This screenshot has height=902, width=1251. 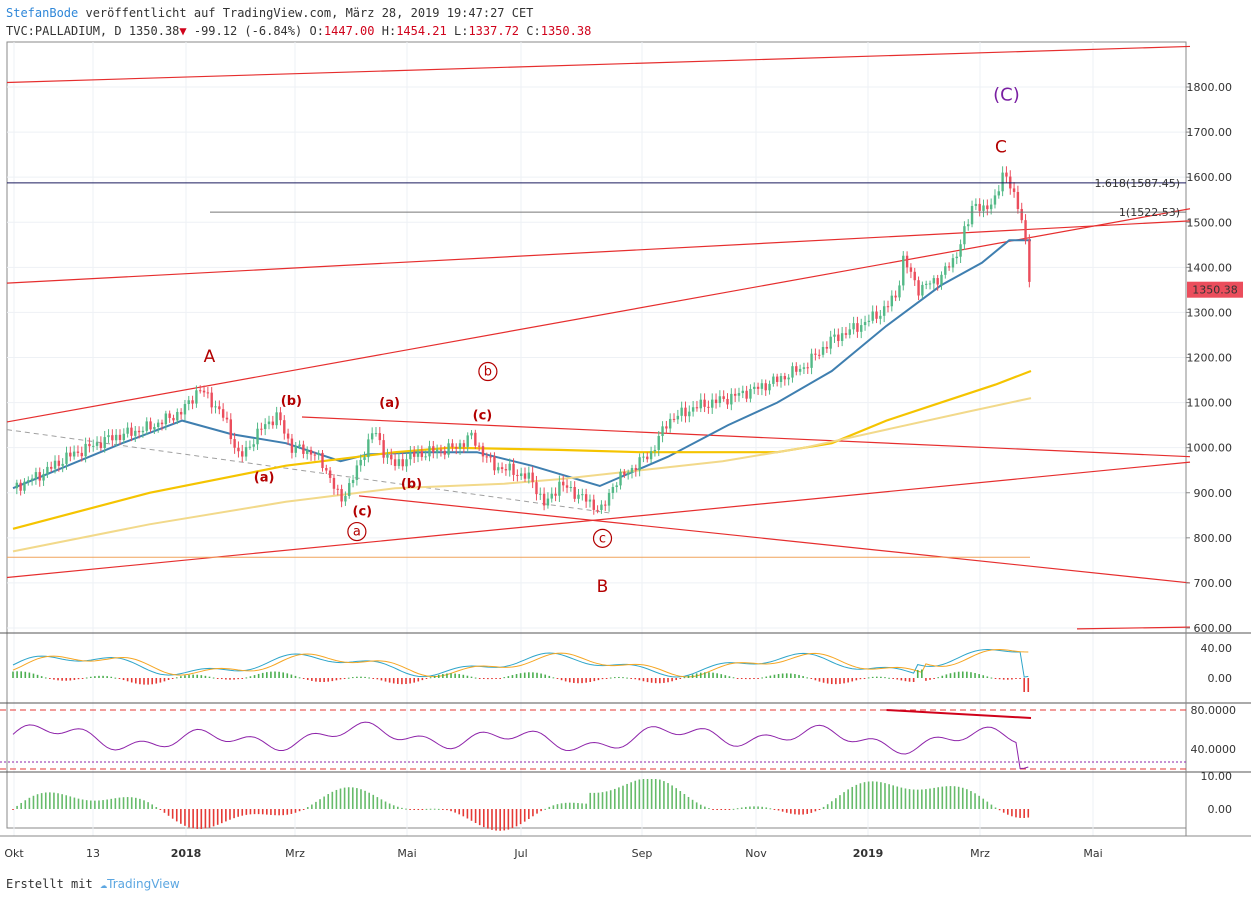 What do you see at coordinates (103, 884) in the screenshot?
I see `tradingview-logo-icon: ☁` at bounding box center [103, 884].